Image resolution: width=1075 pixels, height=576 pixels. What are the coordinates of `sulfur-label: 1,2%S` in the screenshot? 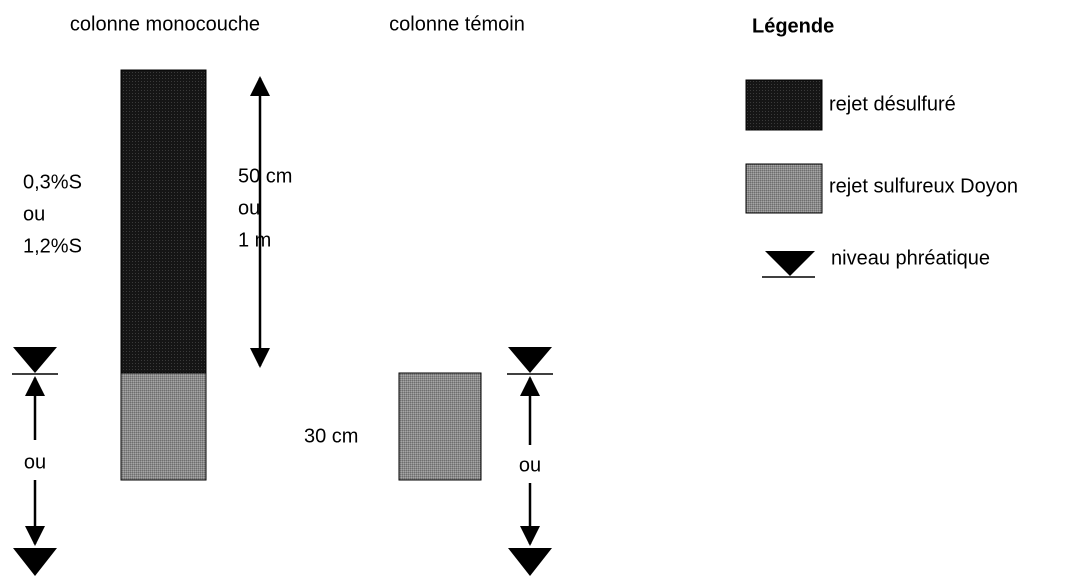 It's located at (52, 246).